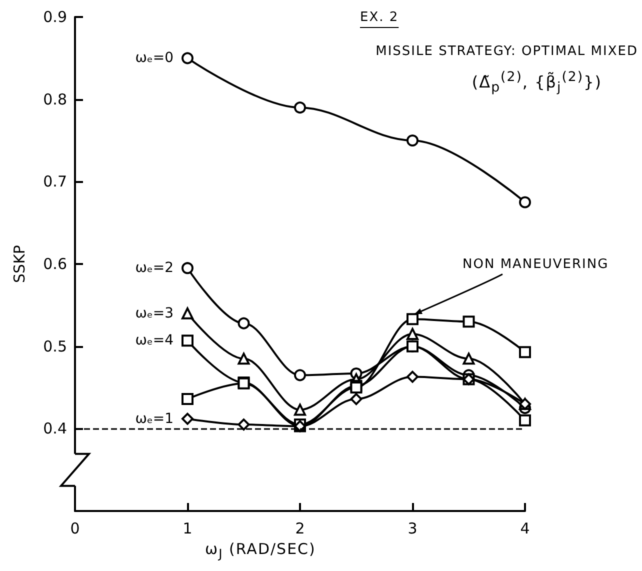 Image resolution: width=642 pixels, height=571 pixels. What do you see at coordinates (187, 529) in the screenshot?
I see `x-tick-label: 1` at bounding box center [187, 529].